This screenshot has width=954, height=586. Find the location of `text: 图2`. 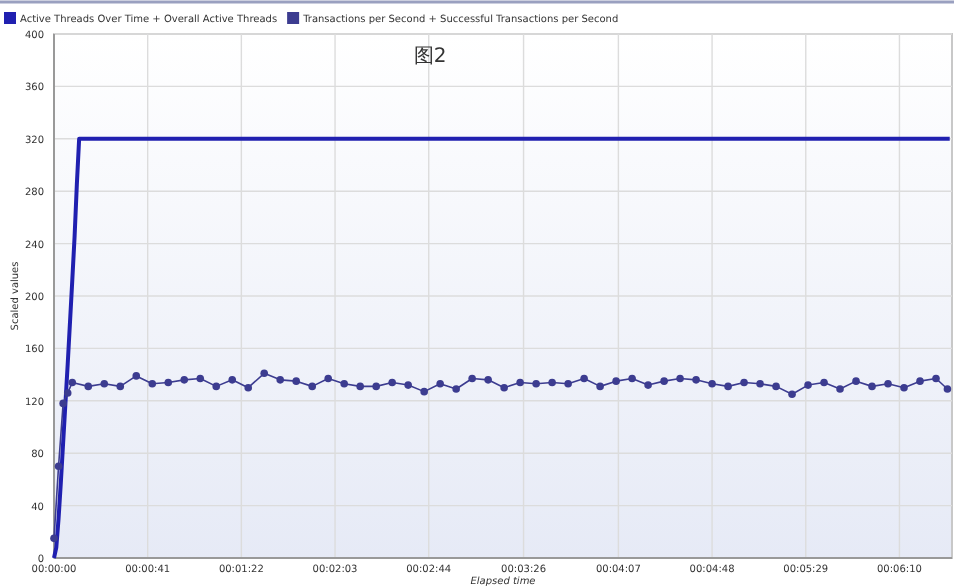

text: 图2 is located at coordinates (430, 57).